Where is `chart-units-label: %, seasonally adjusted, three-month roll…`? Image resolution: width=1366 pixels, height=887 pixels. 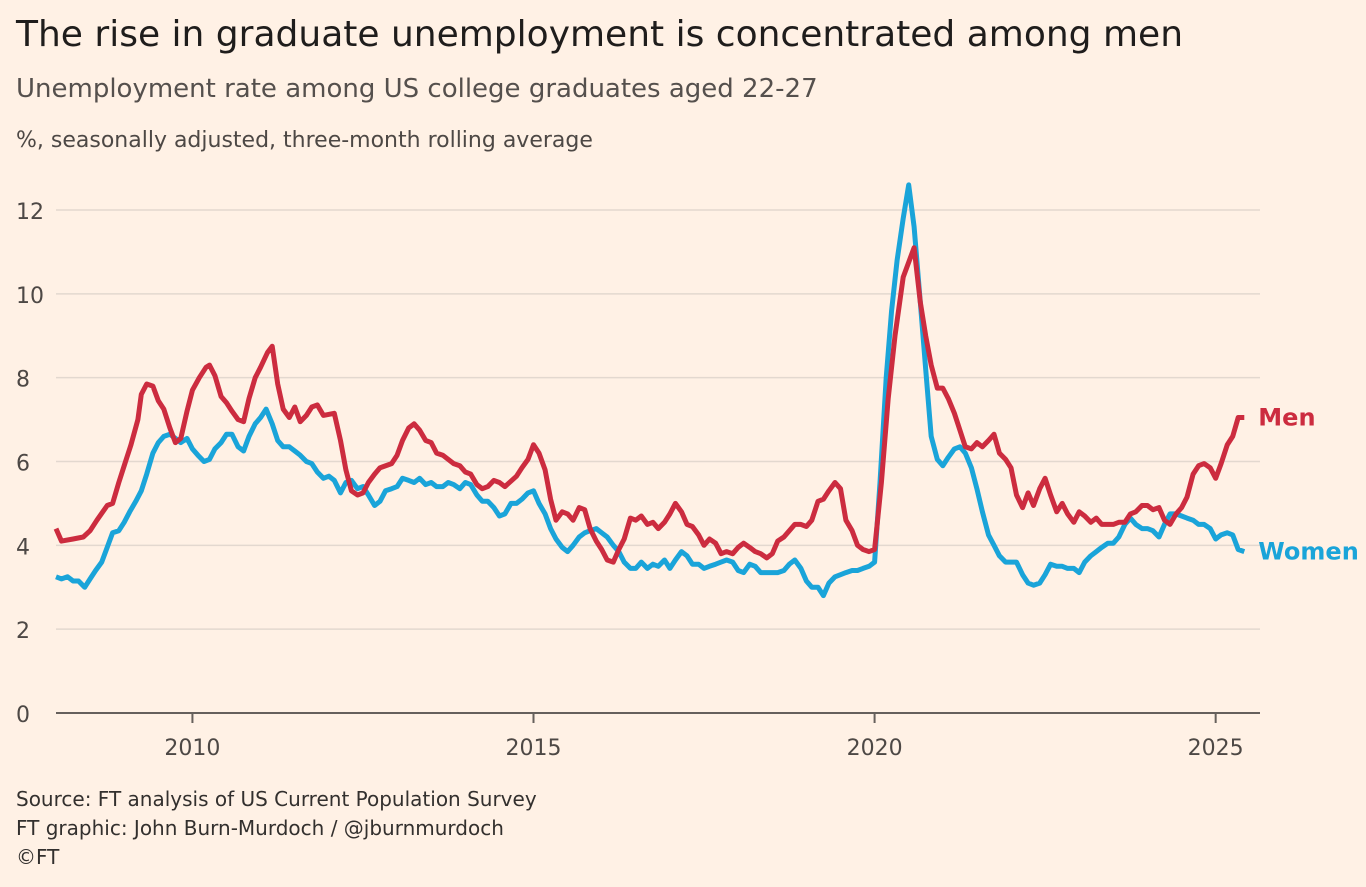 chart-units-label: %, seasonally adjusted, three-month roll… is located at coordinates (304, 140).